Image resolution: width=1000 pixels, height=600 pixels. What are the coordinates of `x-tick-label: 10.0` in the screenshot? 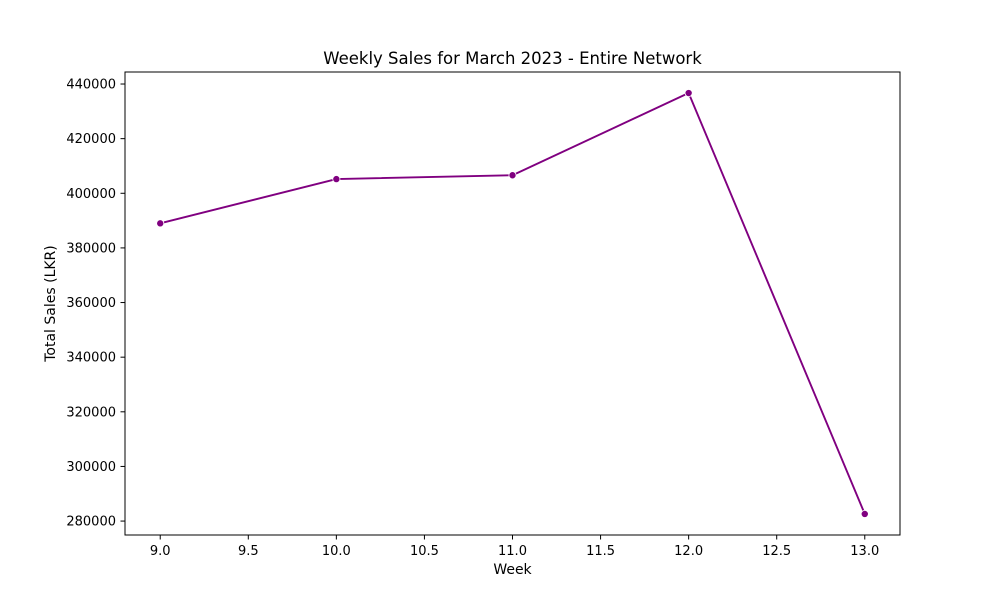 It's located at (336, 551).